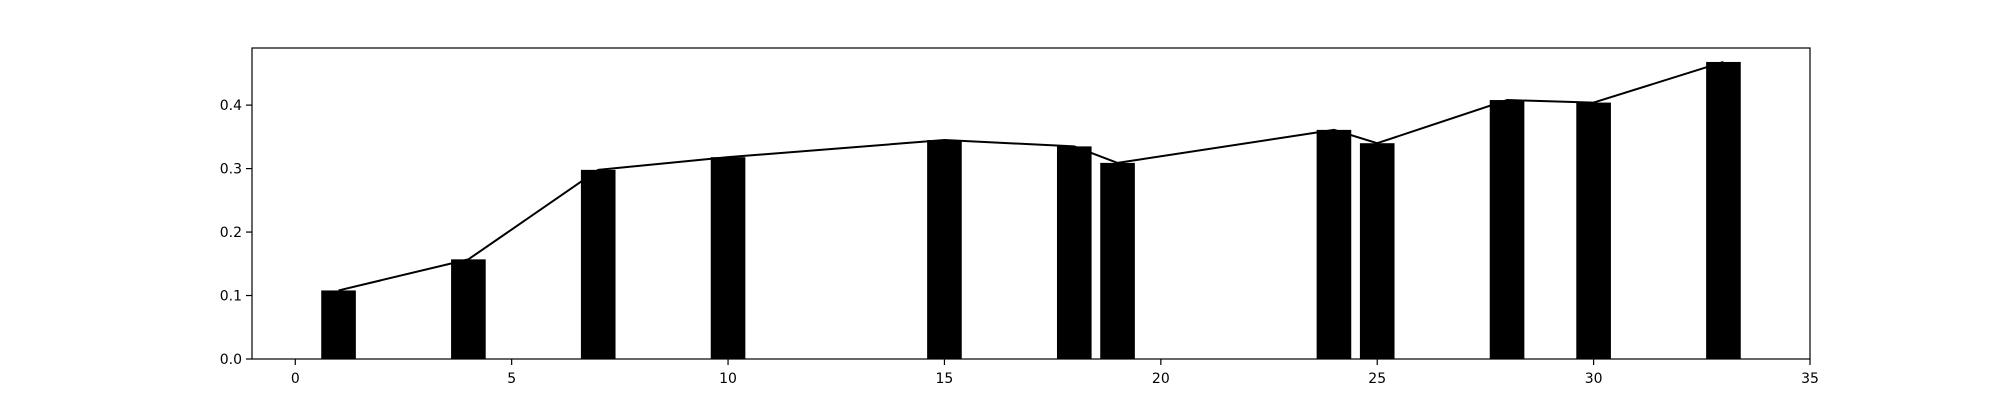 This screenshot has width=2000, height=400. What do you see at coordinates (945, 379) in the screenshot?
I see `x-tick-label: 15` at bounding box center [945, 379].